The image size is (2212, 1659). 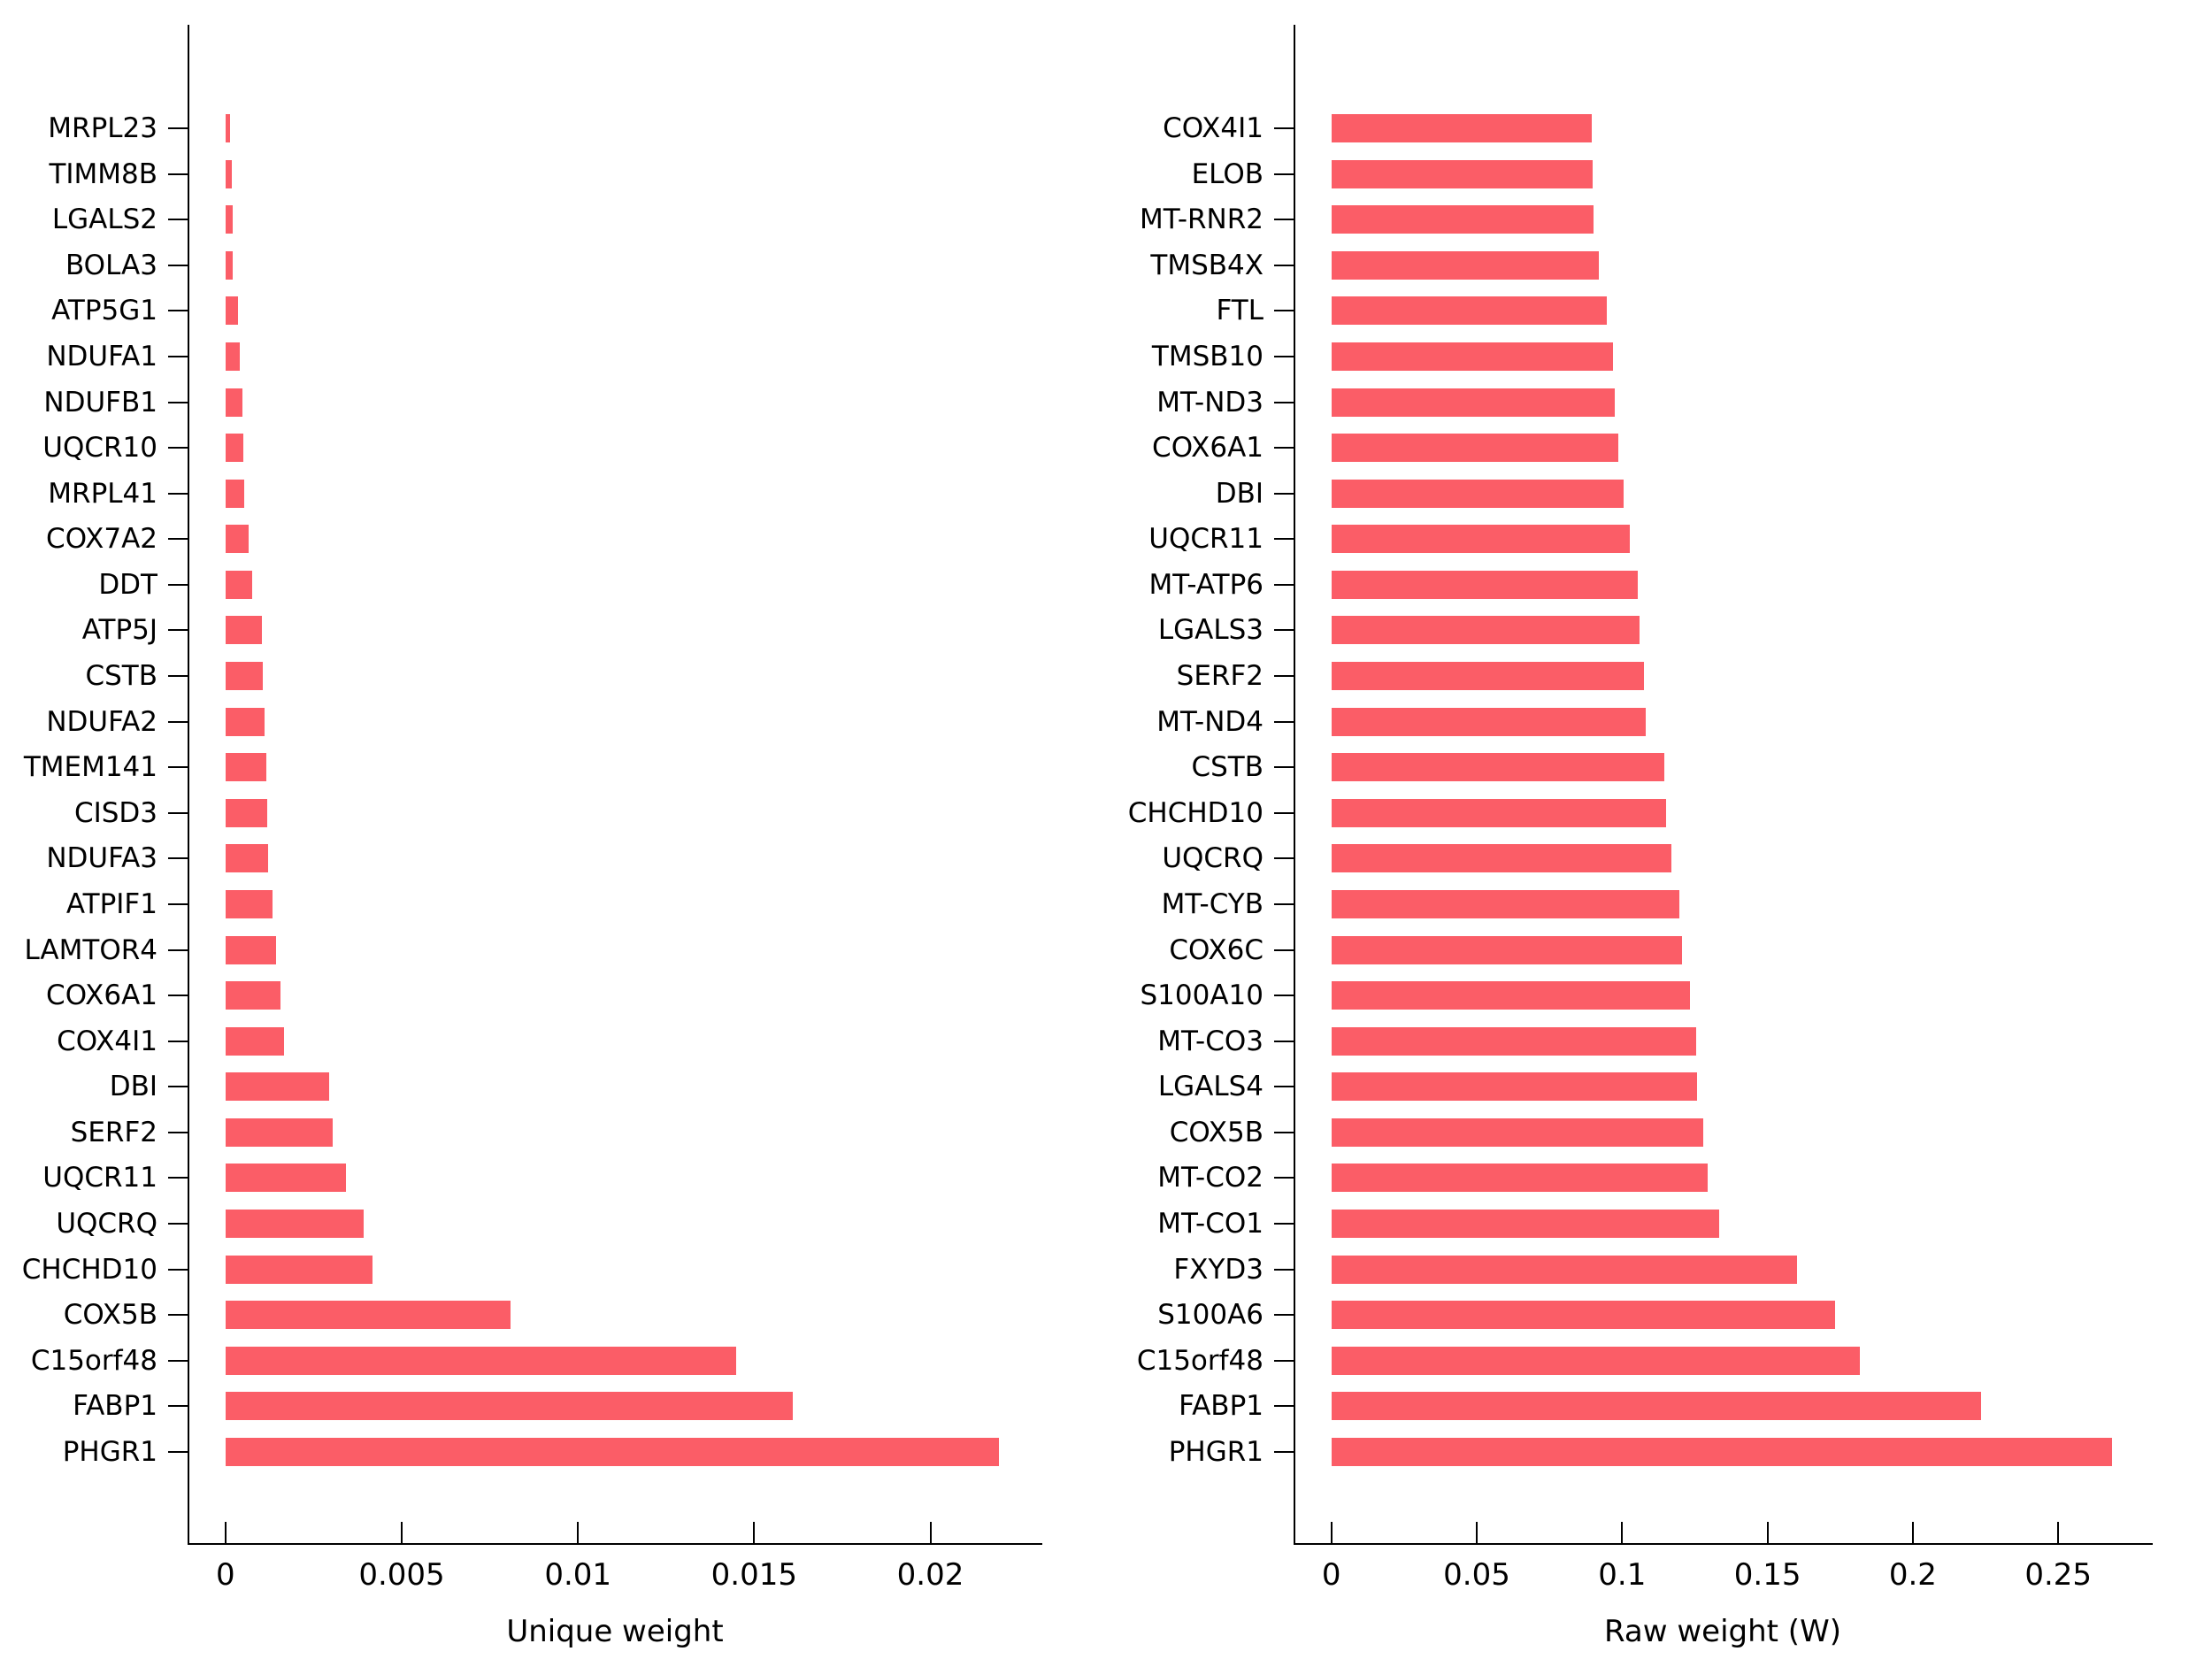 What do you see at coordinates (128, 585) in the screenshot?
I see `category-label: DDT` at bounding box center [128, 585].